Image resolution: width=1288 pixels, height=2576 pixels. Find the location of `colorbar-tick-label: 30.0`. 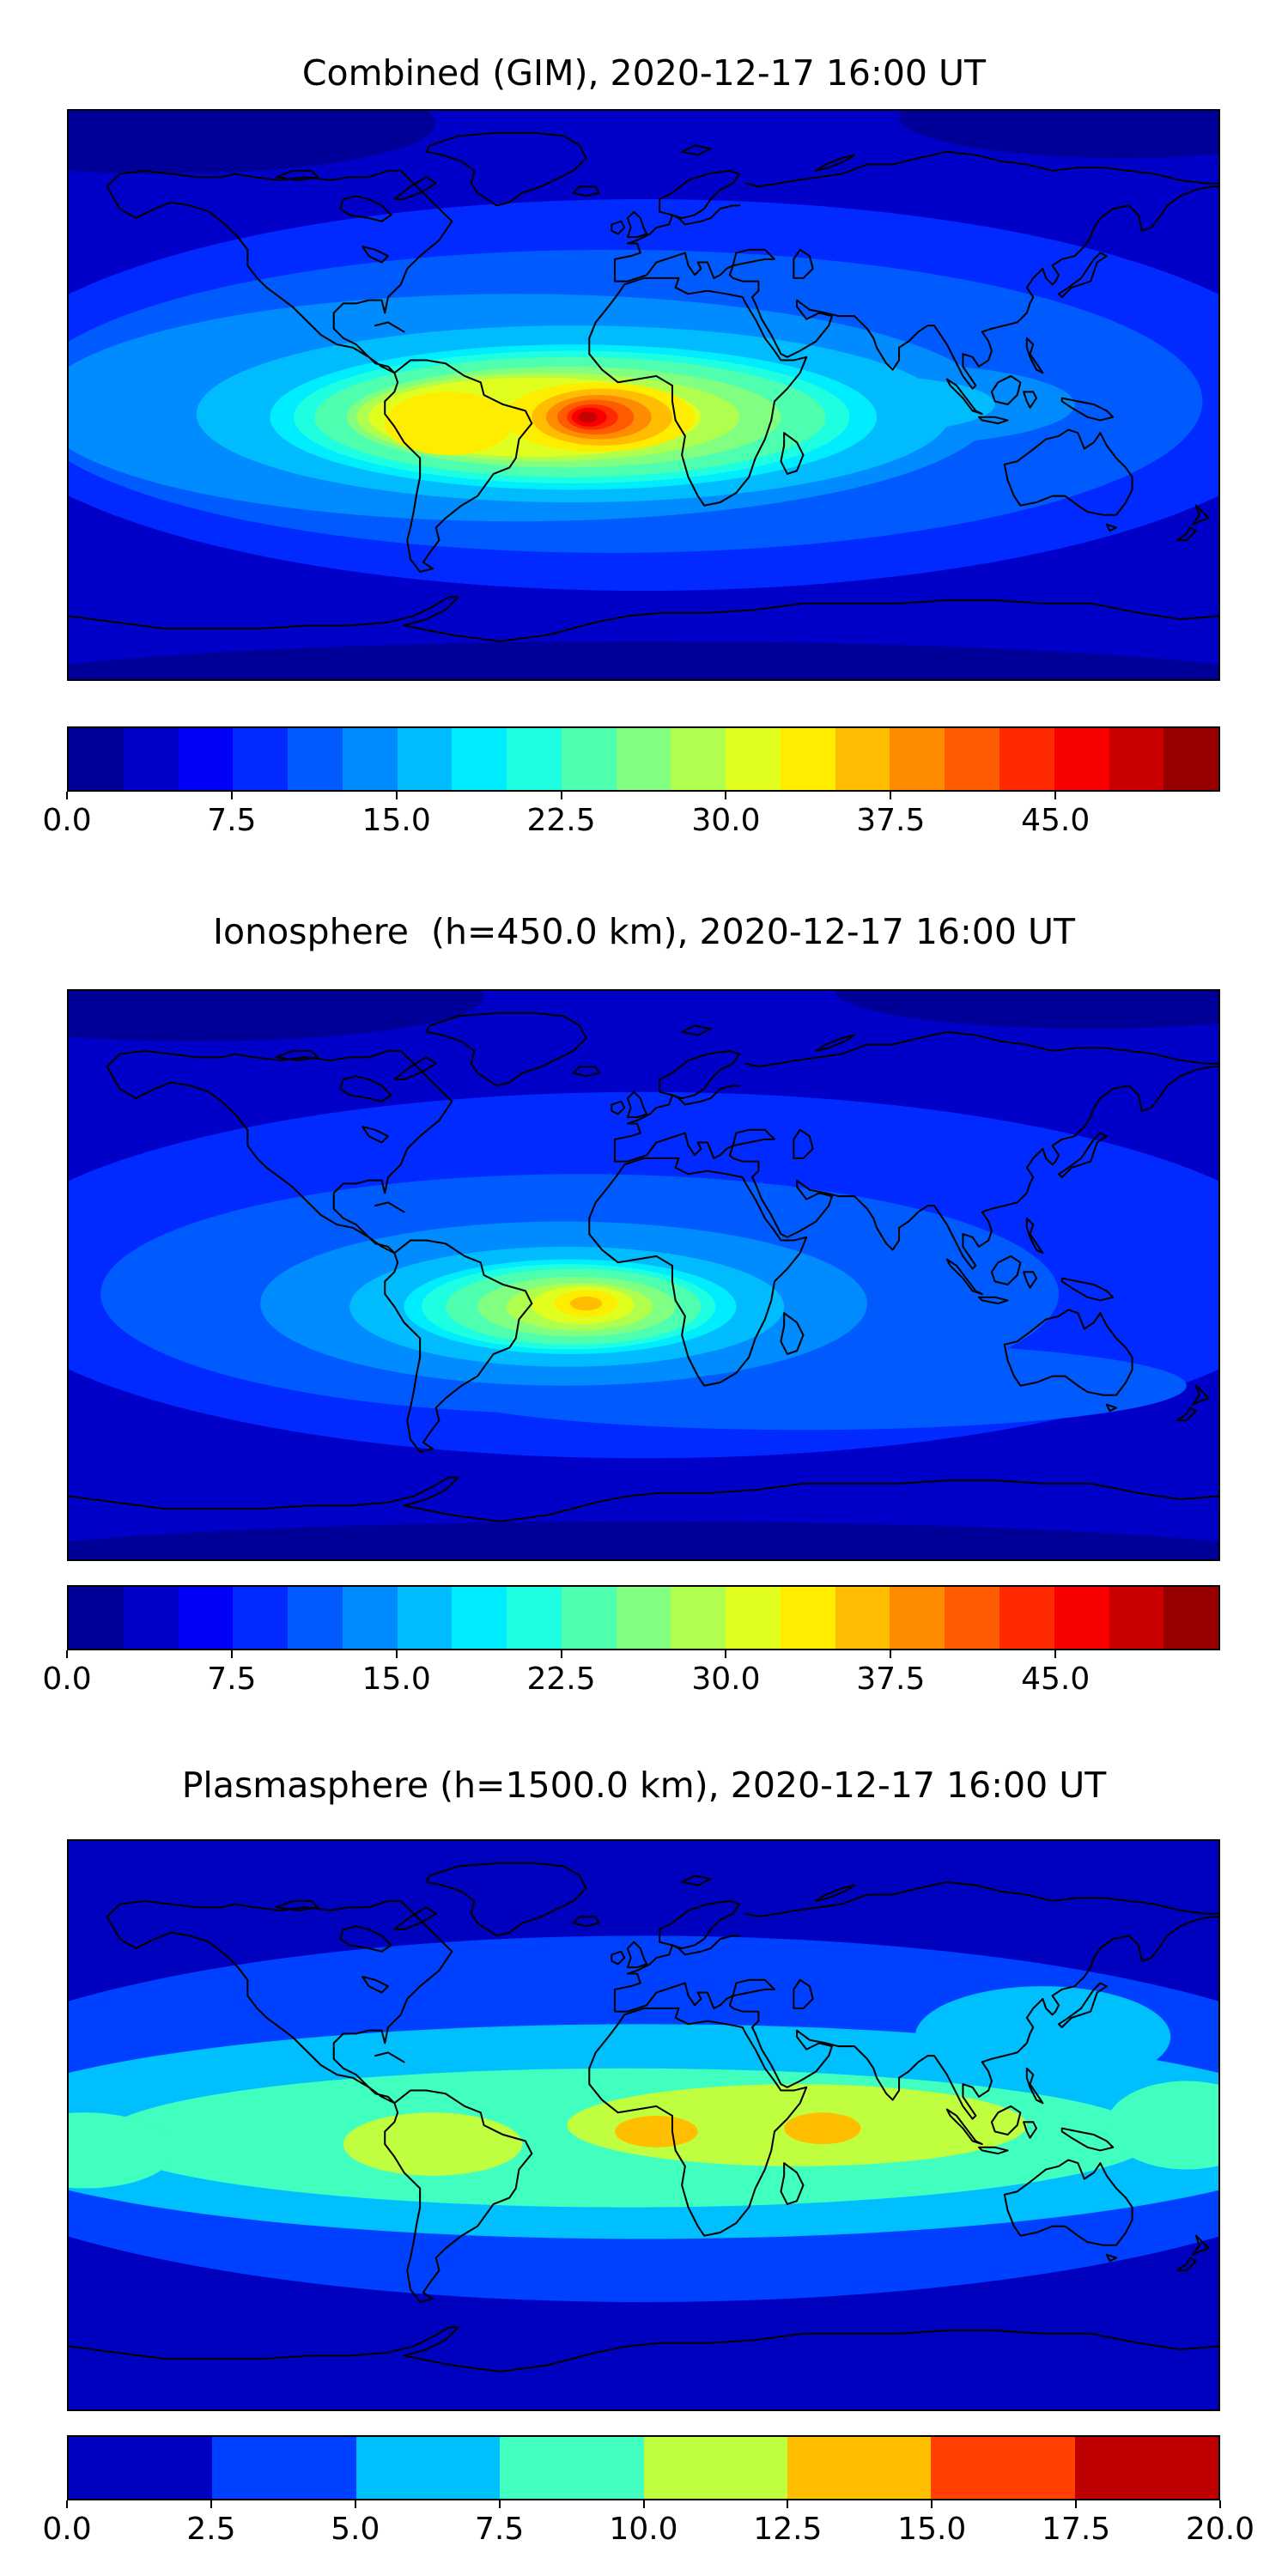

colorbar-tick-label: 30.0 is located at coordinates (726, 821).